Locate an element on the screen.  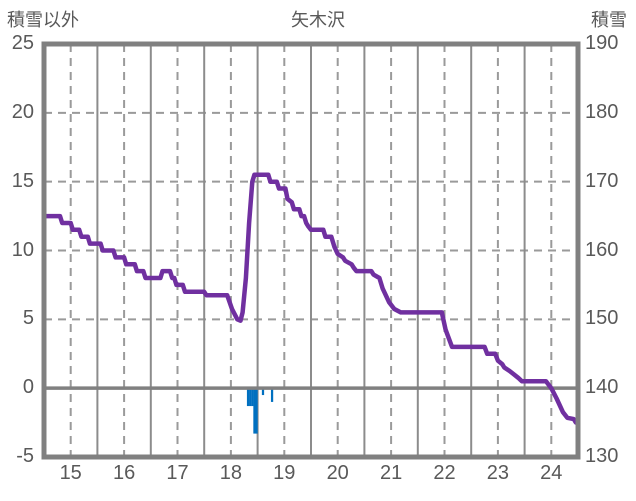
left-axis-tick-label: 25 is located at coordinates (22, 43).